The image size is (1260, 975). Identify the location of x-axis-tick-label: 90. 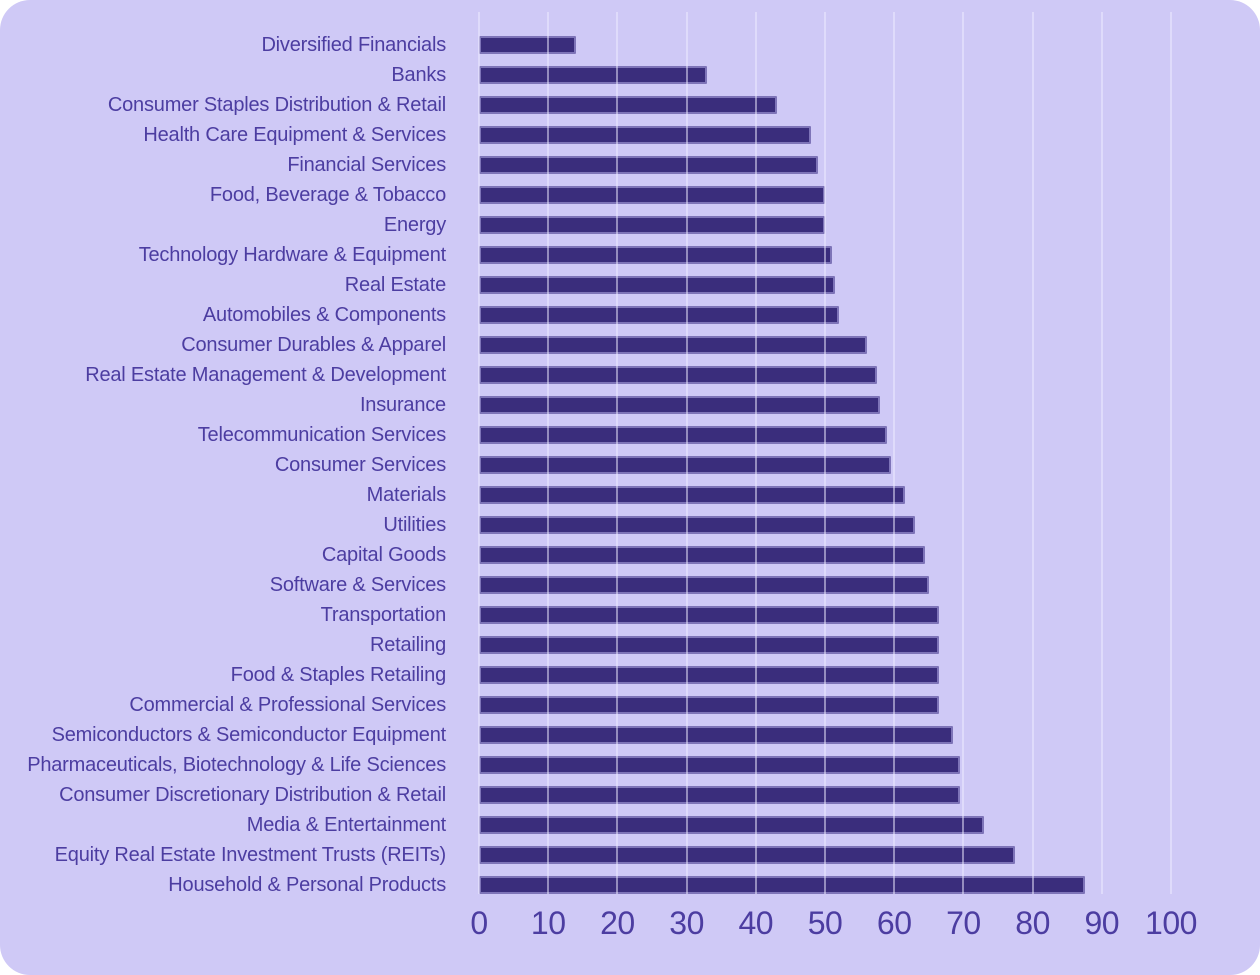
(1102, 923).